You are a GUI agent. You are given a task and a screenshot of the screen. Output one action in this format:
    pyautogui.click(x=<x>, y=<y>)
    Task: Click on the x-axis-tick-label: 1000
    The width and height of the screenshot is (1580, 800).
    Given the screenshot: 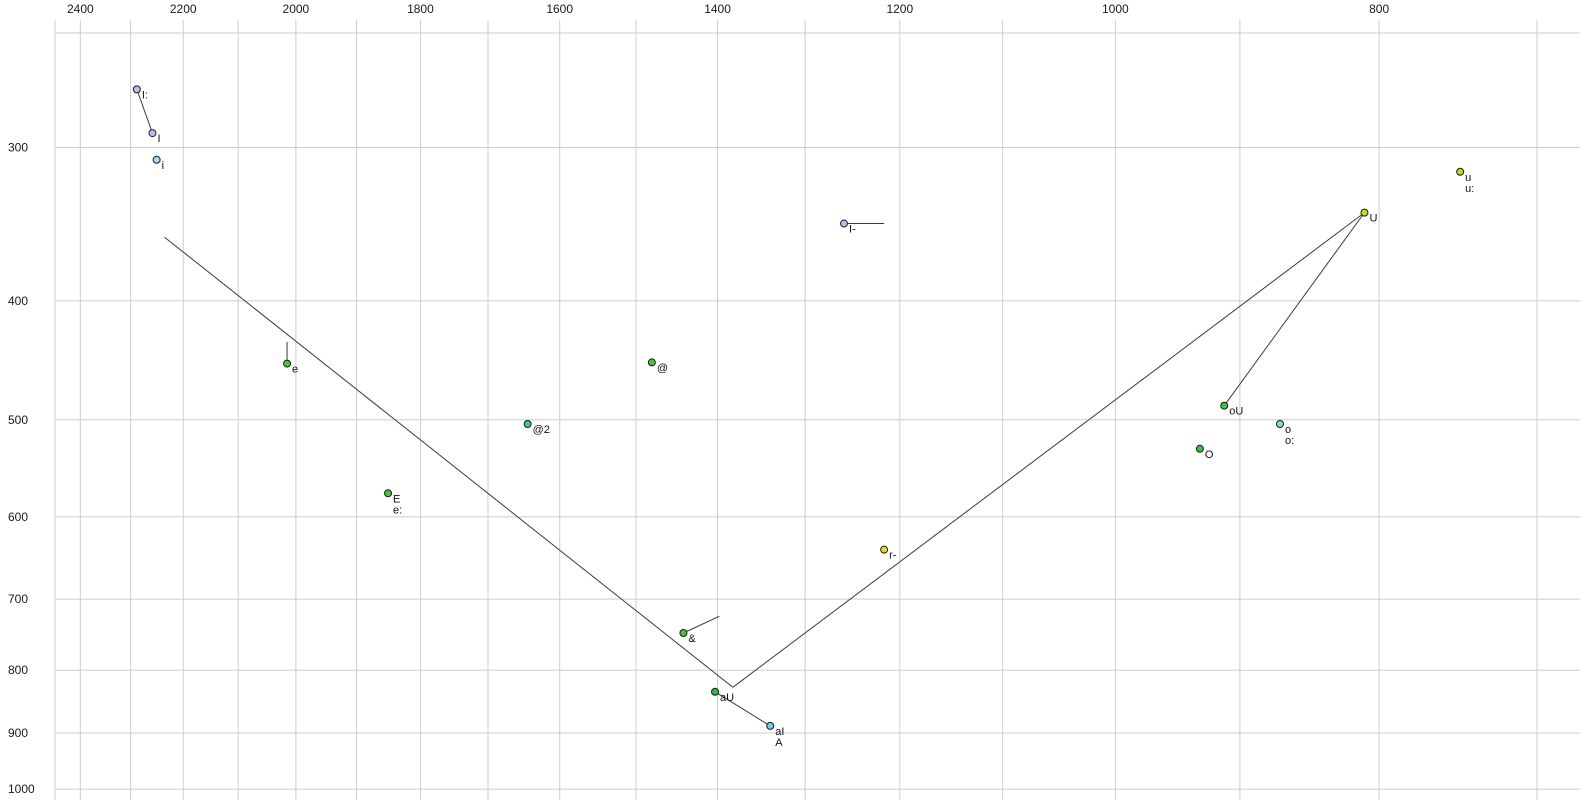 What is the action you would take?
    pyautogui.click(x=1115, y=9)
    